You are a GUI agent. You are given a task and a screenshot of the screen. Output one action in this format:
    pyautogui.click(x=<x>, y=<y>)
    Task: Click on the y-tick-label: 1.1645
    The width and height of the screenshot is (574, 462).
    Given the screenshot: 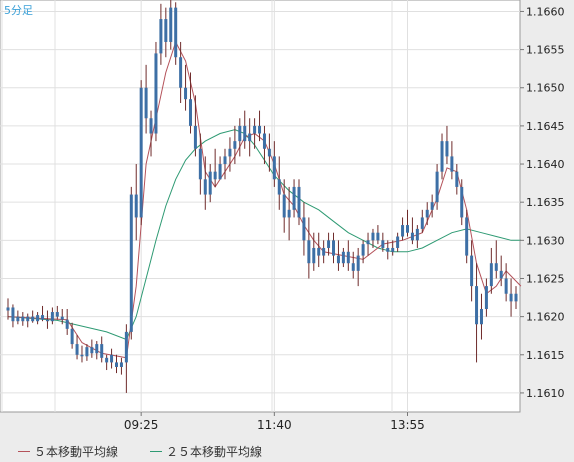 What is the action you would take?
    pyautogui.click(x=545, y=126)
    